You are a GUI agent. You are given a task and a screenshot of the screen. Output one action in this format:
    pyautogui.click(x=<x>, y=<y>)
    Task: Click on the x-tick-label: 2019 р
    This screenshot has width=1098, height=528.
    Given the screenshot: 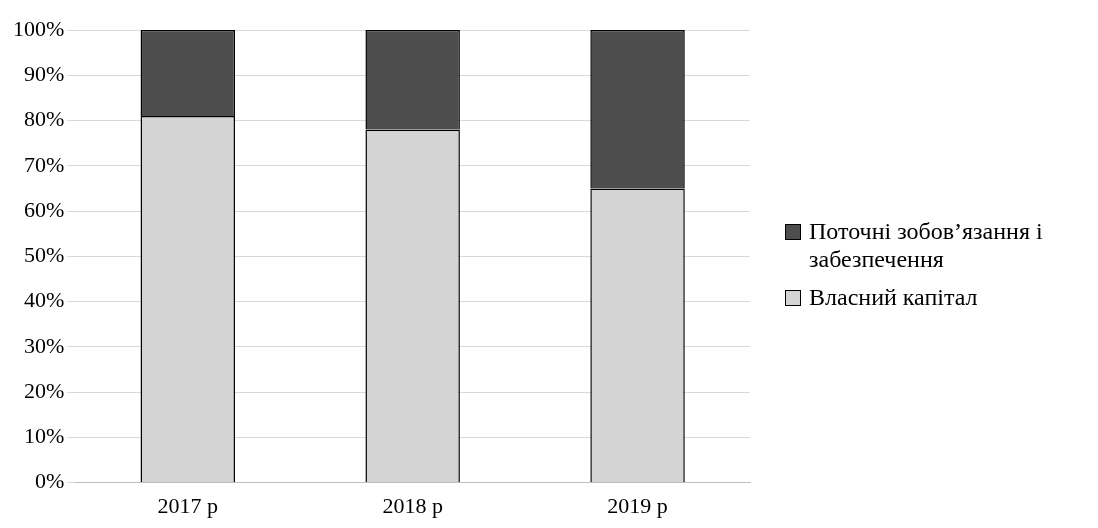 What is the action you would take?
    pyautogui.click(x=637, y=505)
    